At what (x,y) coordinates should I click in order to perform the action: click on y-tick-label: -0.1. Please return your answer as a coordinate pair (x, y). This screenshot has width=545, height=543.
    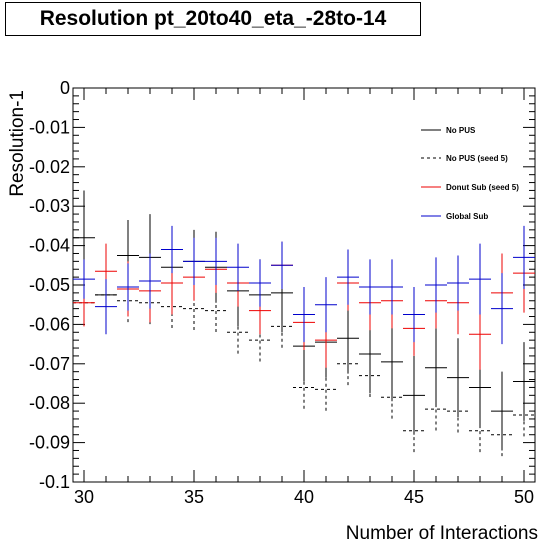
    Looking at the image, I should click on (54, 482).